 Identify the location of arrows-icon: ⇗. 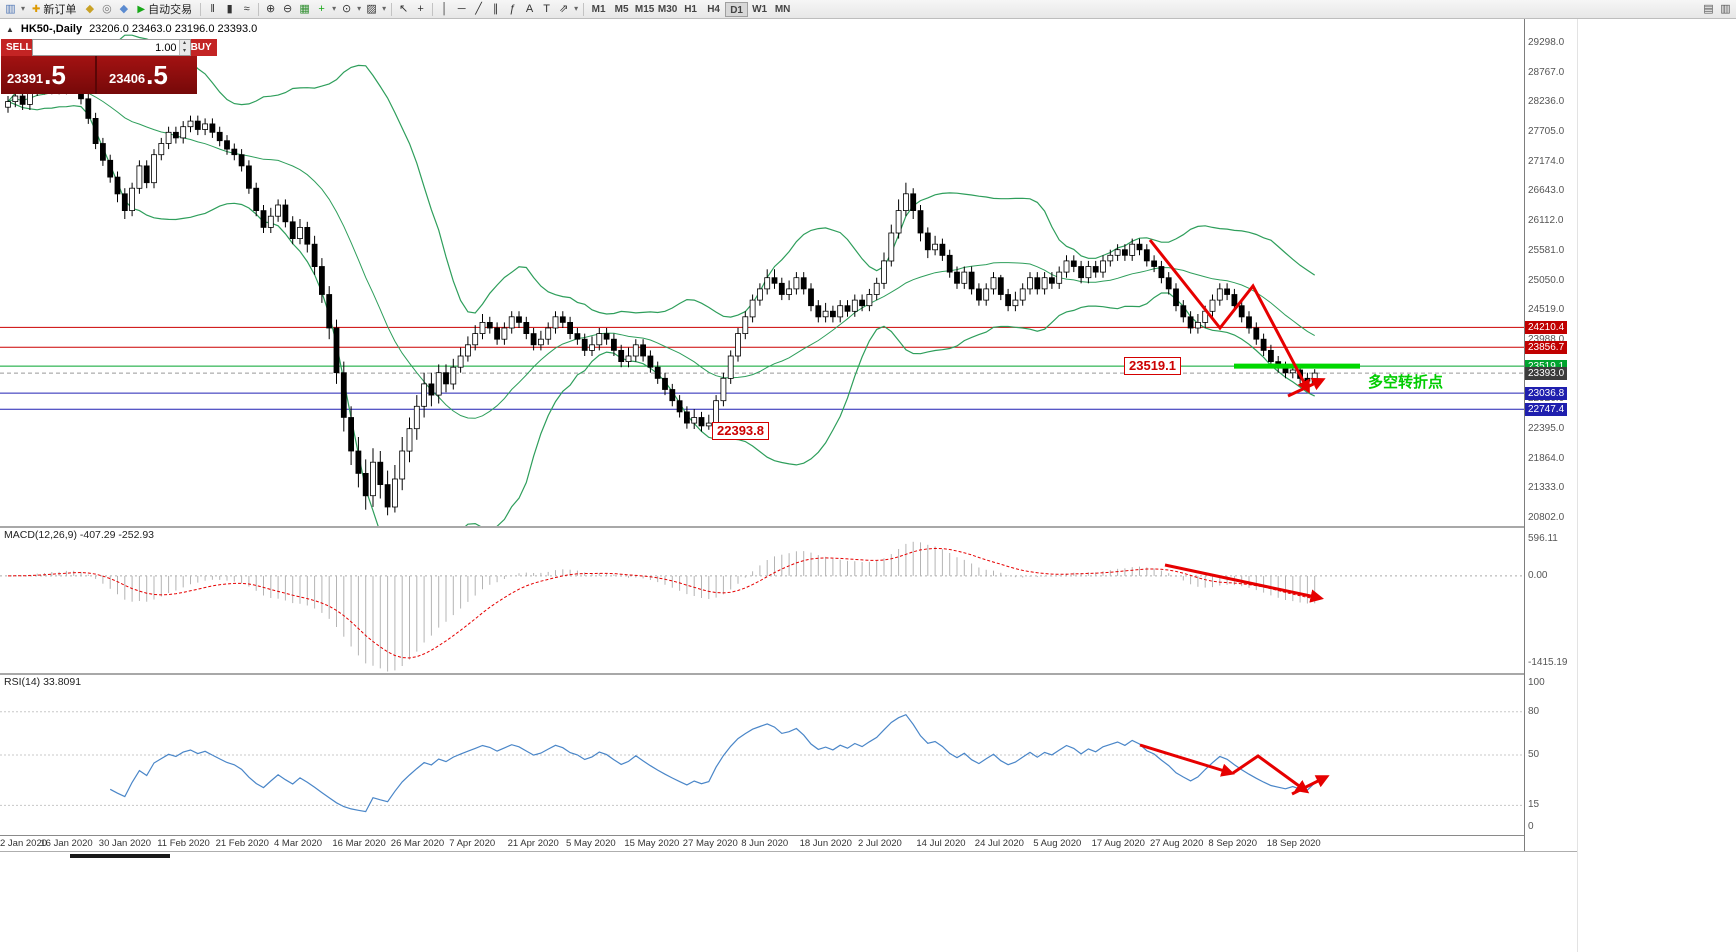
(563, 9).